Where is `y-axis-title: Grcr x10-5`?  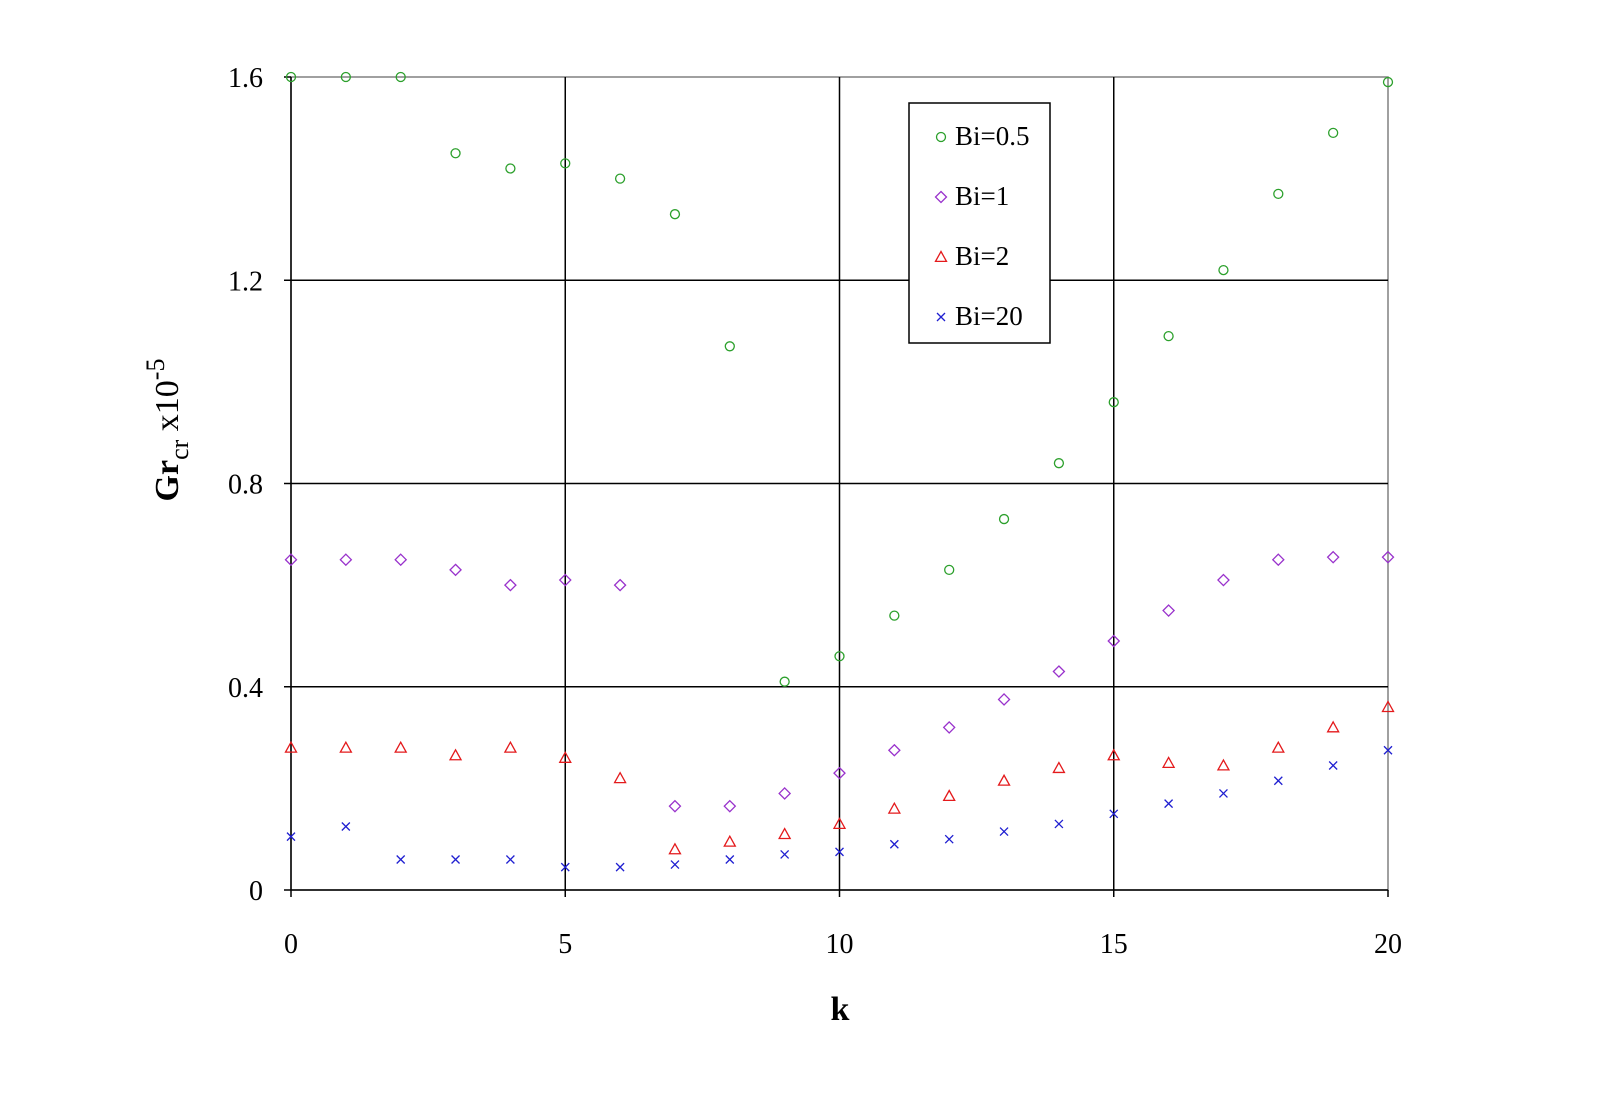
y-axis-title: Grcr x10-5 is located at coordinates (167, 430).